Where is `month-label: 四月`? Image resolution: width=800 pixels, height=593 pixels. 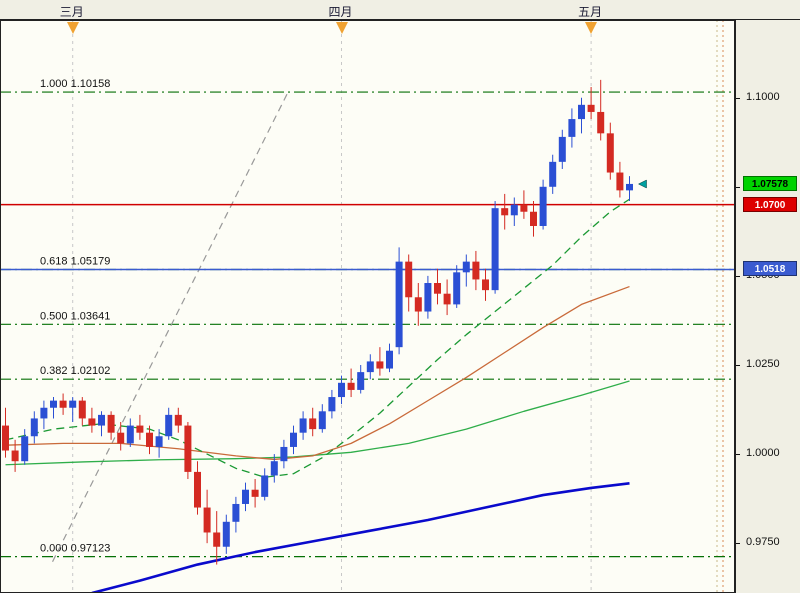
month-label: 四月 is located at coordinates (340, 12).